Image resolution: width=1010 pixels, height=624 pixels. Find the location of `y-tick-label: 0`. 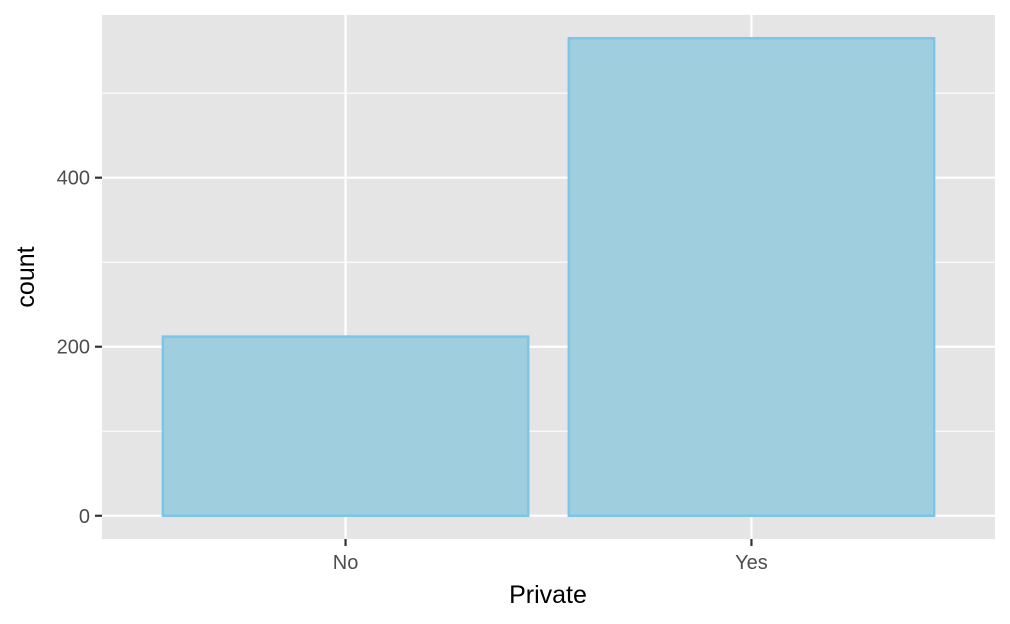

y-tick-label: 0 is located at coordinates (84, 517).